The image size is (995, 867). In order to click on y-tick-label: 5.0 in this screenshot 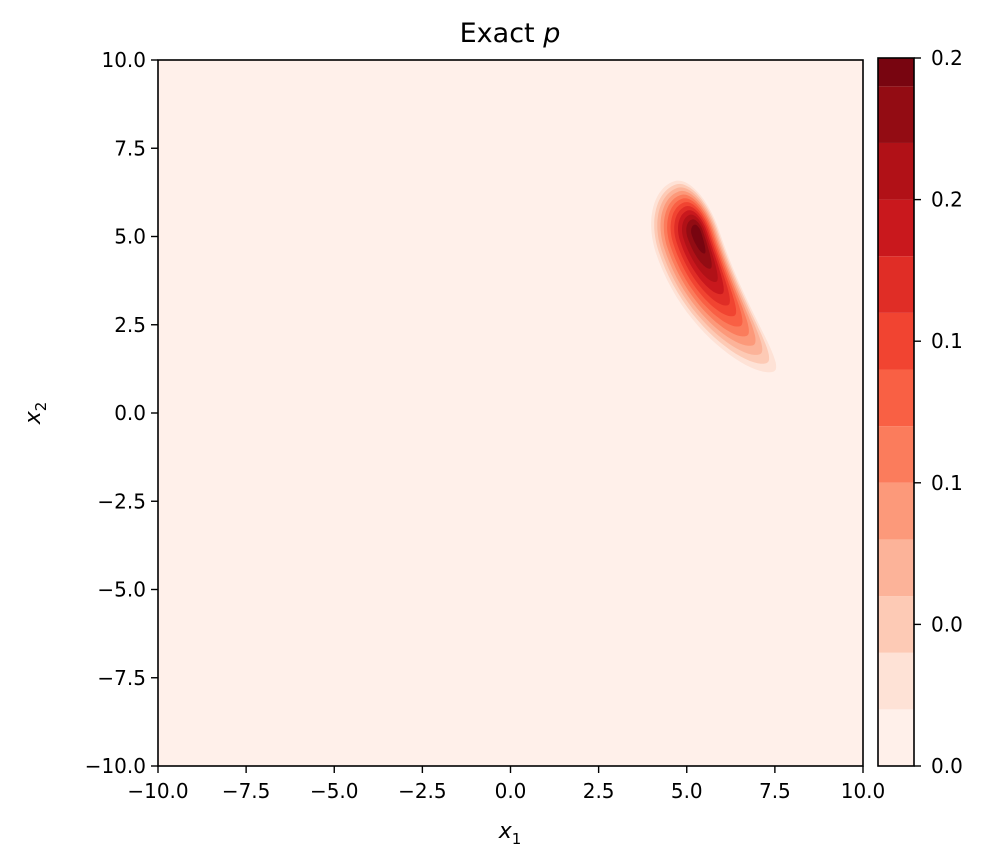, I will do `click(130, 237)`.